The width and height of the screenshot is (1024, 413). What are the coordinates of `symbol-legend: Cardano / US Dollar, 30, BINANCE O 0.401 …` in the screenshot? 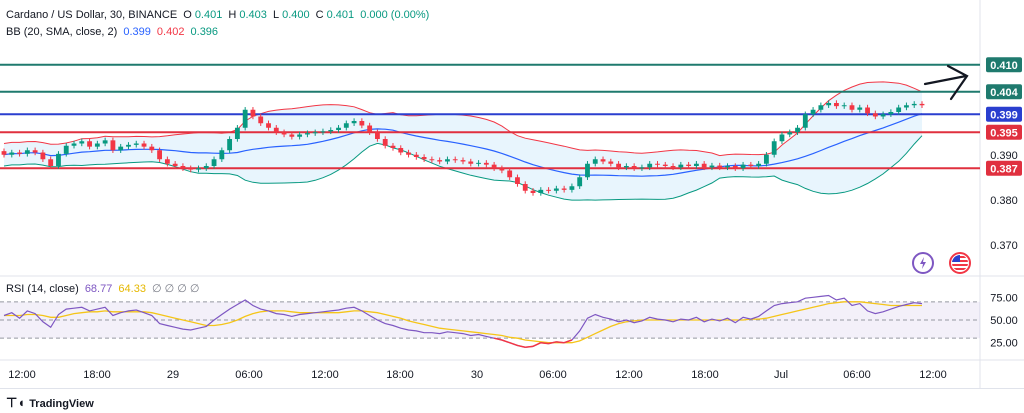 It's located at (219, 15).